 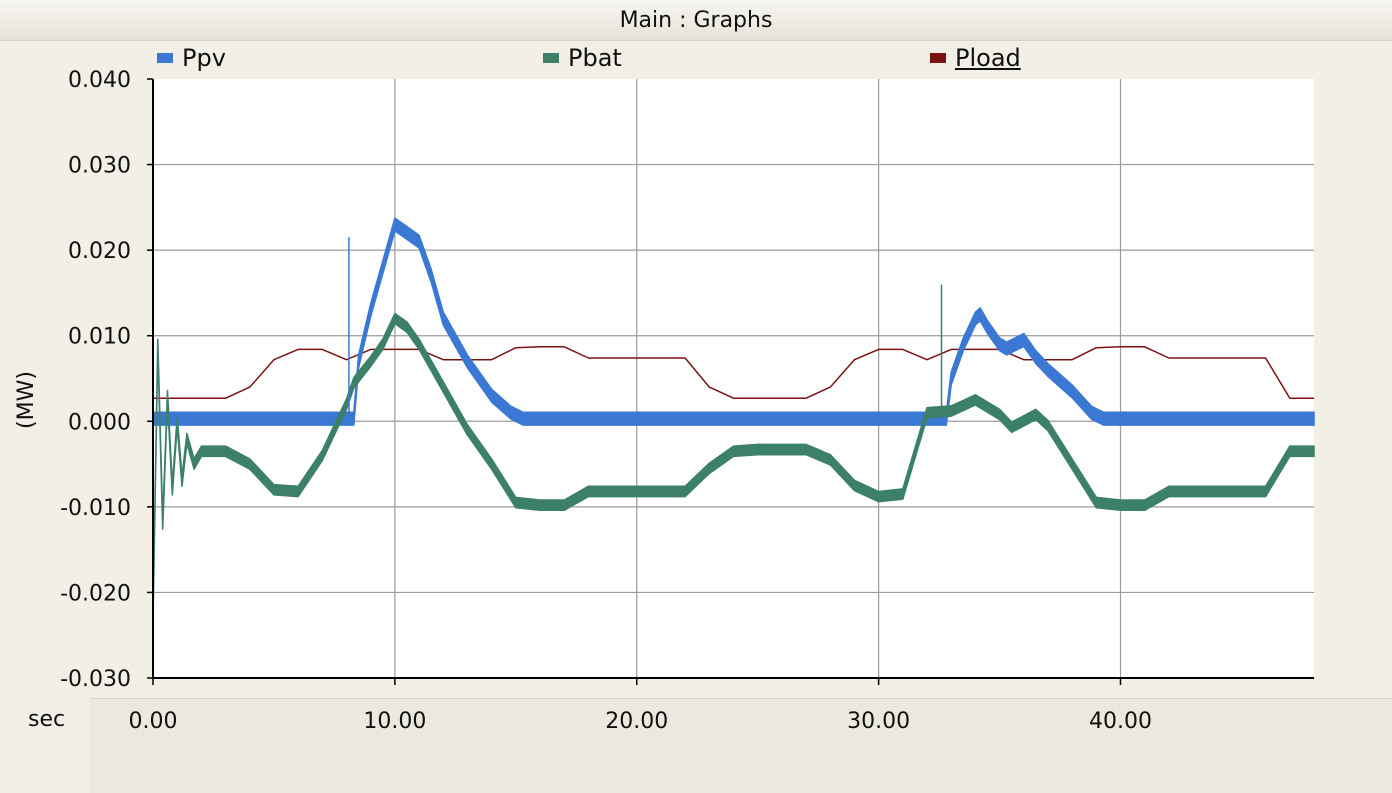 I want to click on x-tick-label: 10.00, so click(x=394, y=721).